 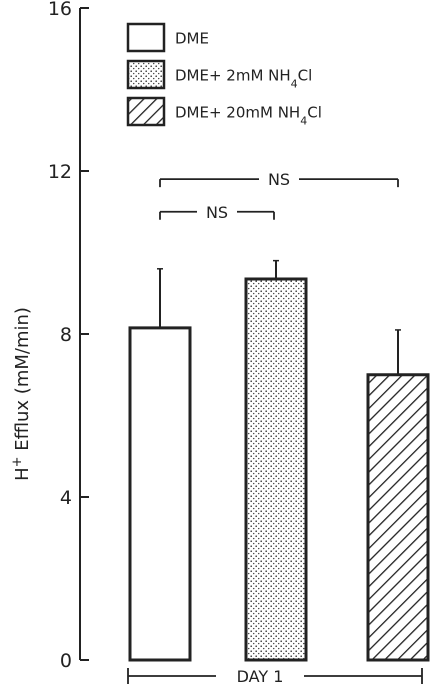 I want to click on legend-label: DME+ 2mM NH4Cl, so click(x=243, y=79).